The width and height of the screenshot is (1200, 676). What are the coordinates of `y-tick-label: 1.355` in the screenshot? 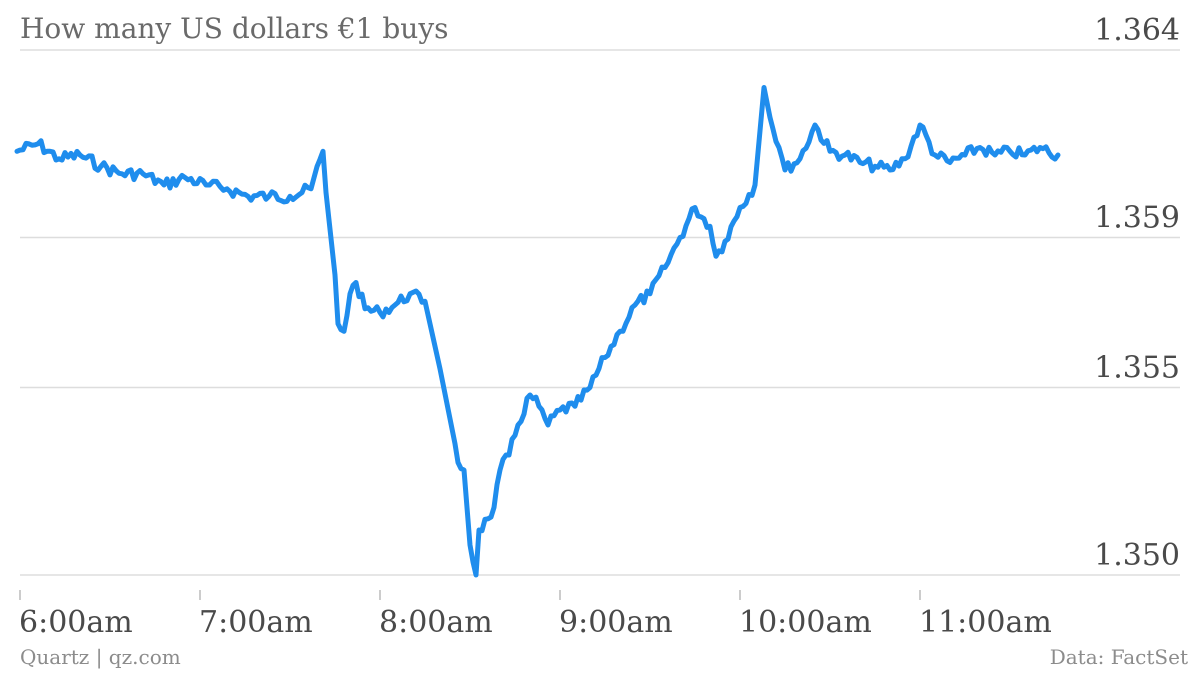 It's located at (1137, 368).